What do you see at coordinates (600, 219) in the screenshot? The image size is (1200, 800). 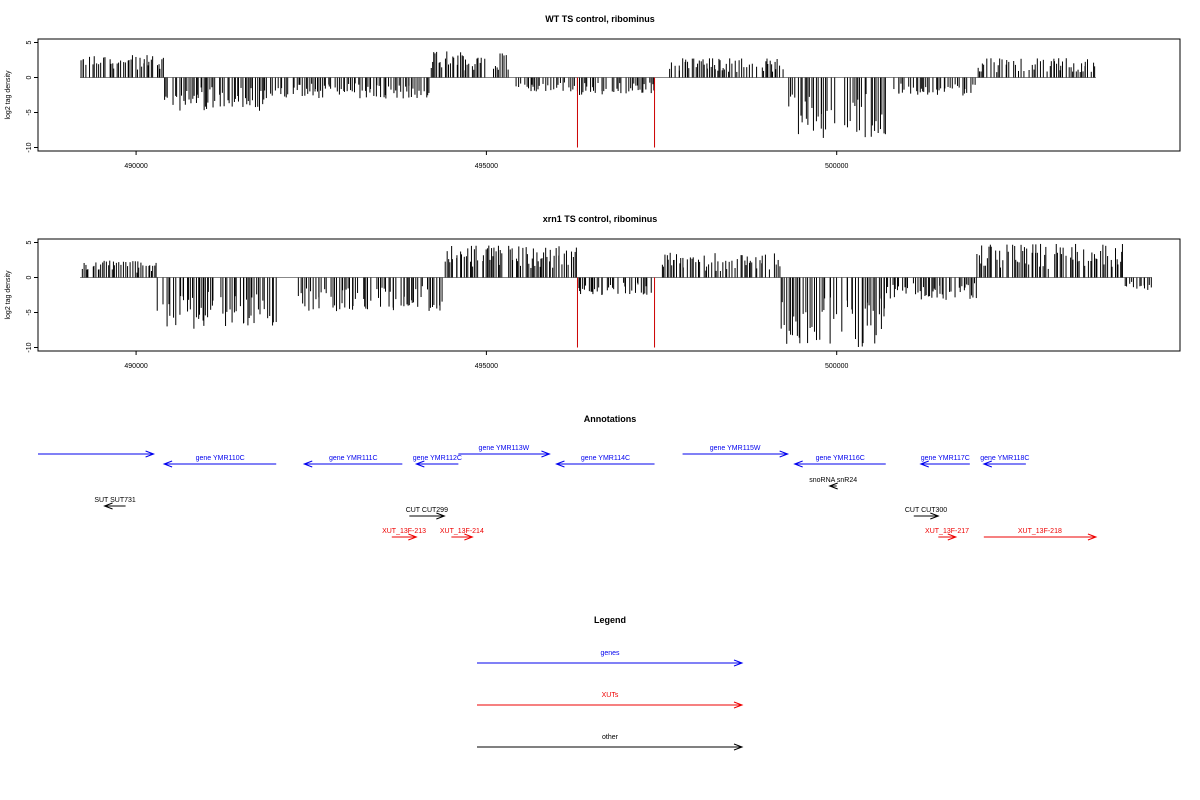 I see `panel-title: xrn1 TS control, ribominus` at bounding box center [600, 219].